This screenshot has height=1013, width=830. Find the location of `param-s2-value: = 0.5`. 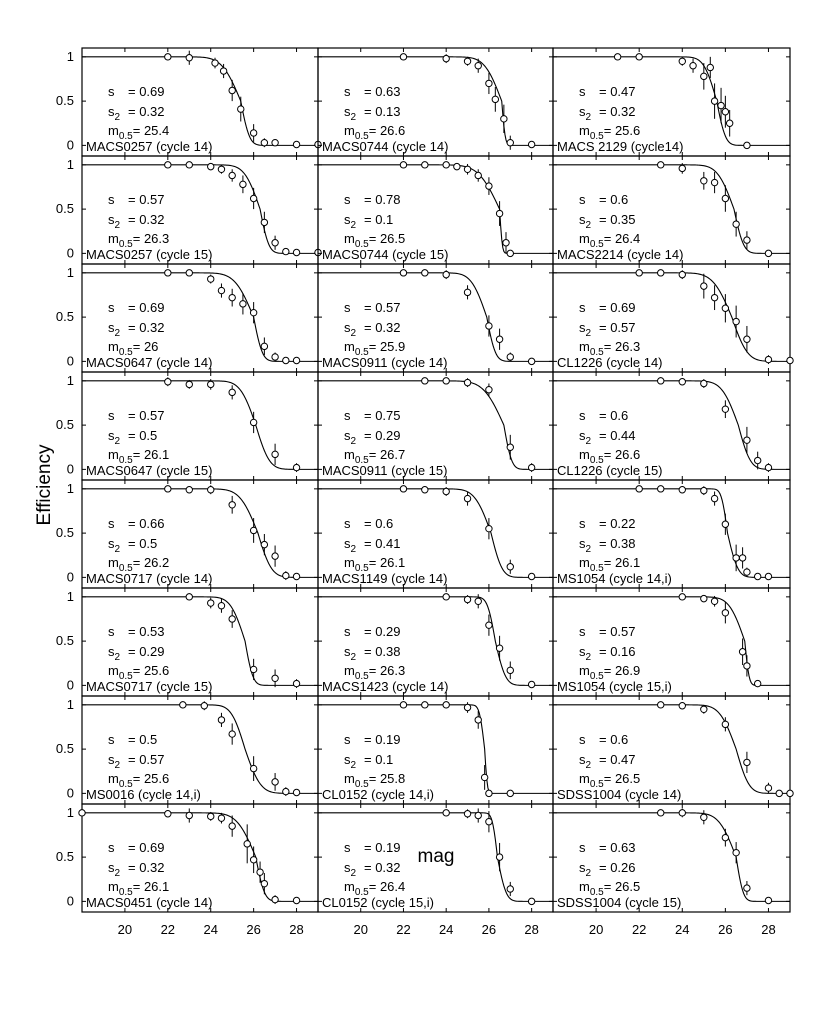

param-s2-value: = 0.5 is located at coordinates (142, 543).